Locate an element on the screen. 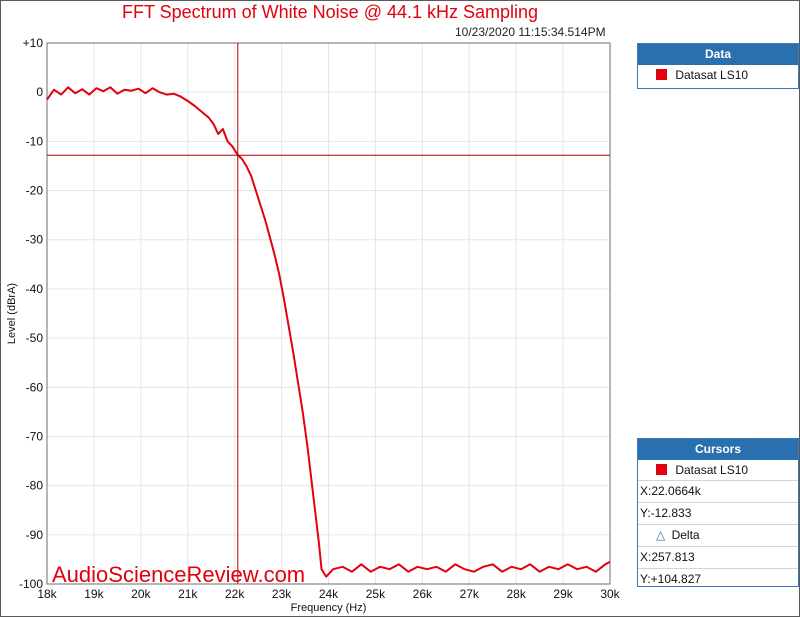  y-tick-label: -60 is located at coordinates (35, 387).